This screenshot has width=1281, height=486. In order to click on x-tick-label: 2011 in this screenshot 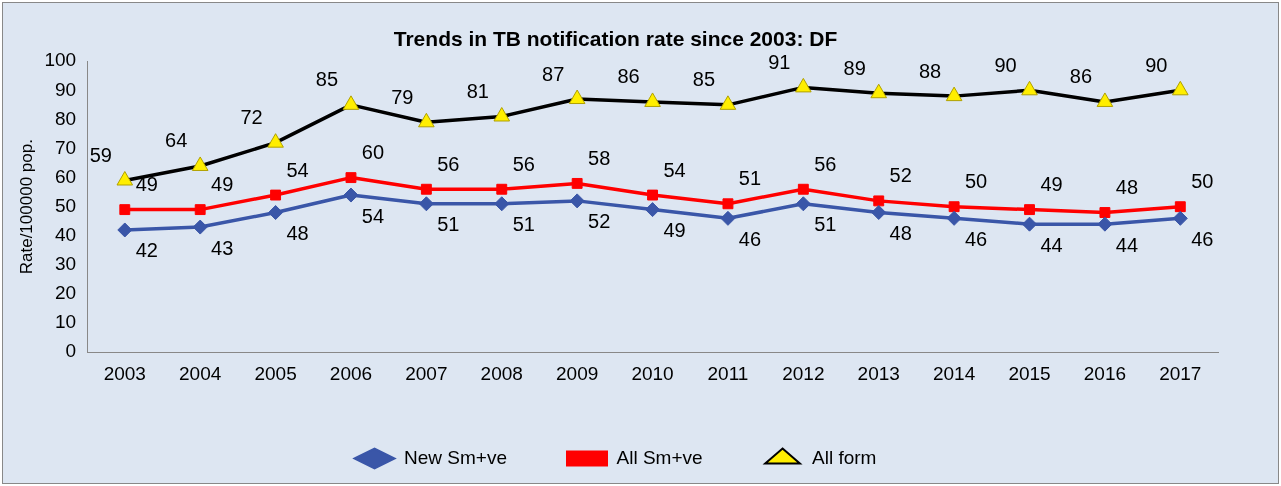, I will do `click(728, 373)`.